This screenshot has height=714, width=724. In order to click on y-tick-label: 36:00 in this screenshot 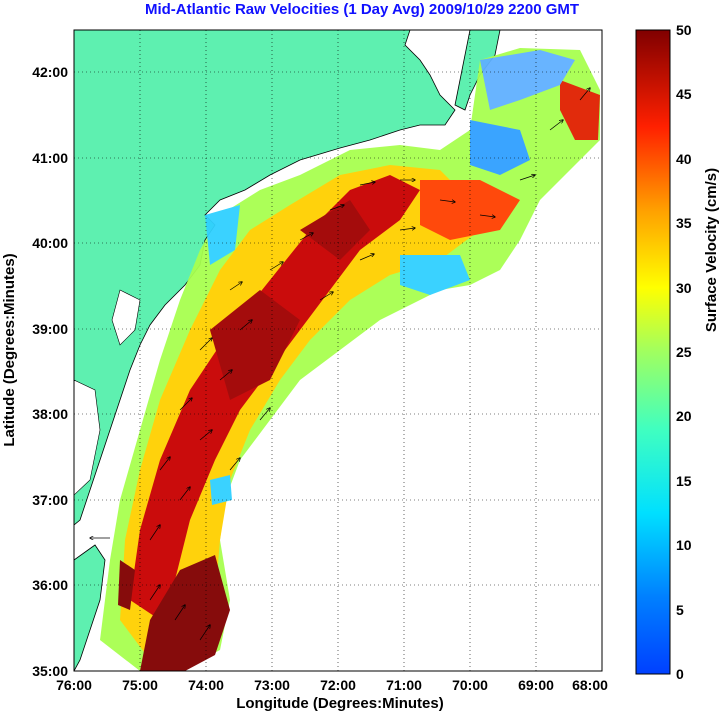, I will do `click(50, 585)`.